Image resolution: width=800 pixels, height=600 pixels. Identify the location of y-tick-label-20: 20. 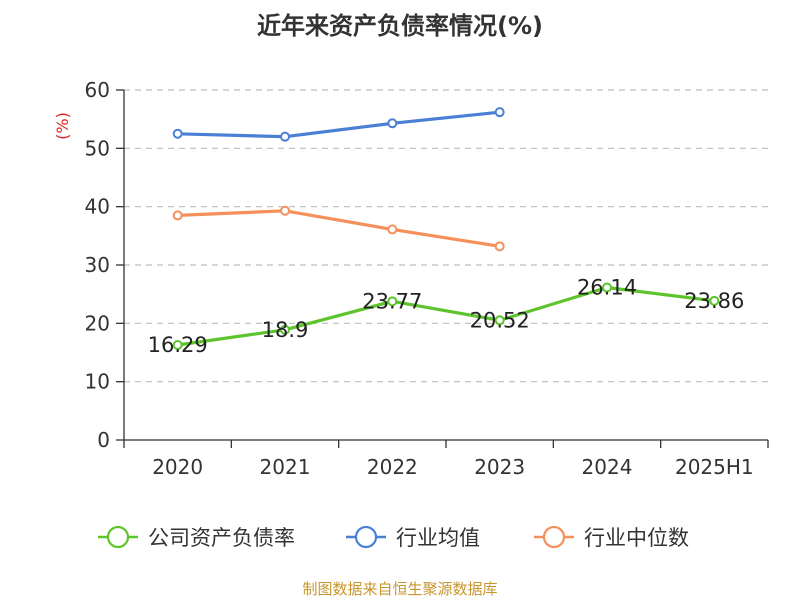
(97, 323).